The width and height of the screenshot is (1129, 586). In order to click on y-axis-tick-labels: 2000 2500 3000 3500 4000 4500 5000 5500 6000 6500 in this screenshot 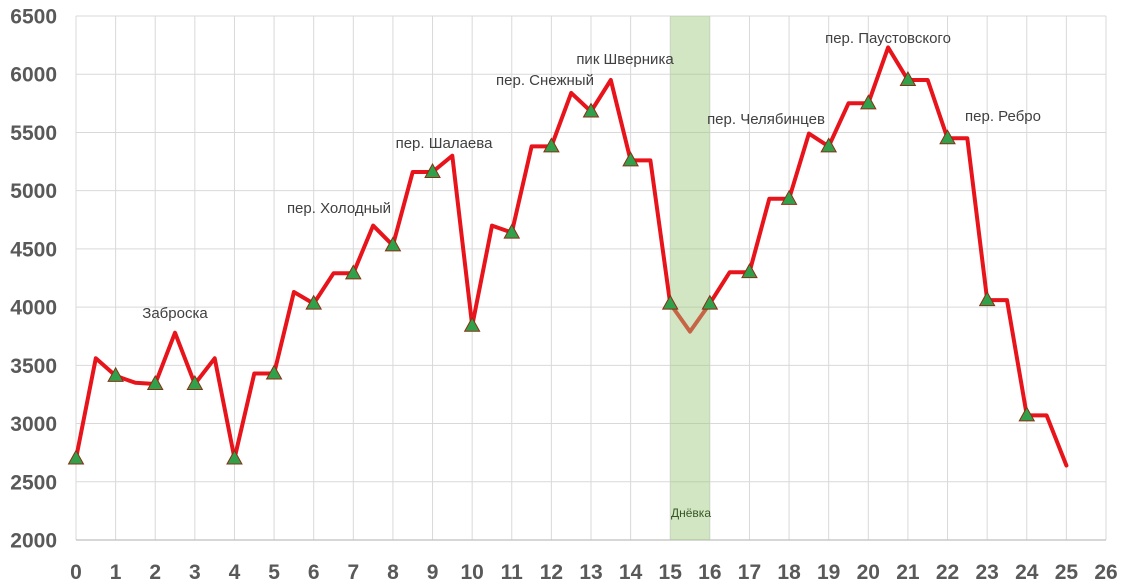, I will do `click(33, 279)`.